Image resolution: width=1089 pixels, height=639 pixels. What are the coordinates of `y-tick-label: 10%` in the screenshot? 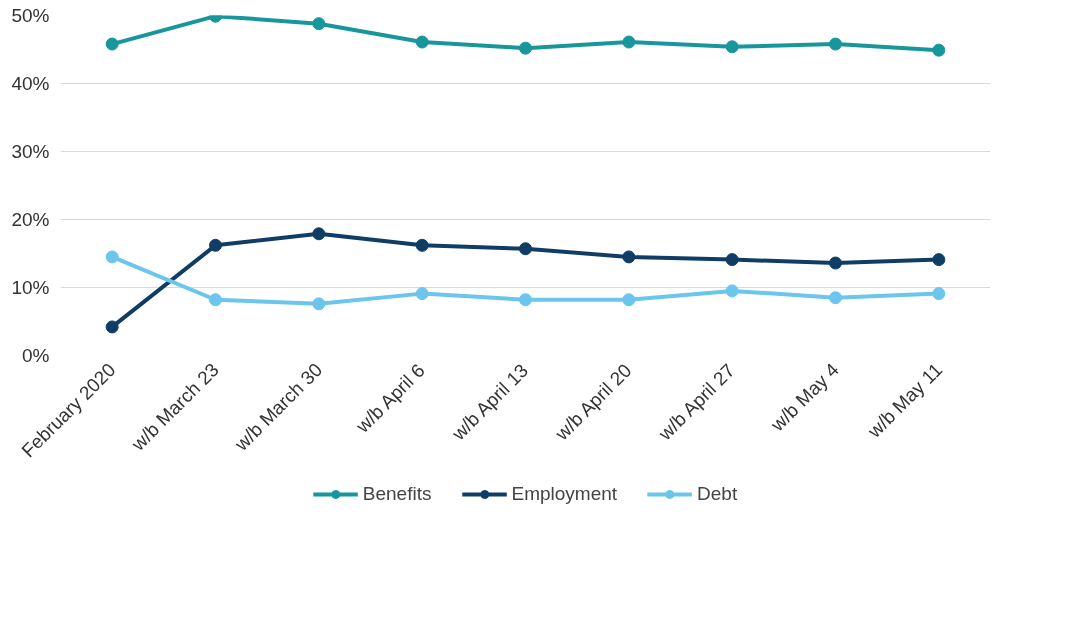 It's located at (30, 287).